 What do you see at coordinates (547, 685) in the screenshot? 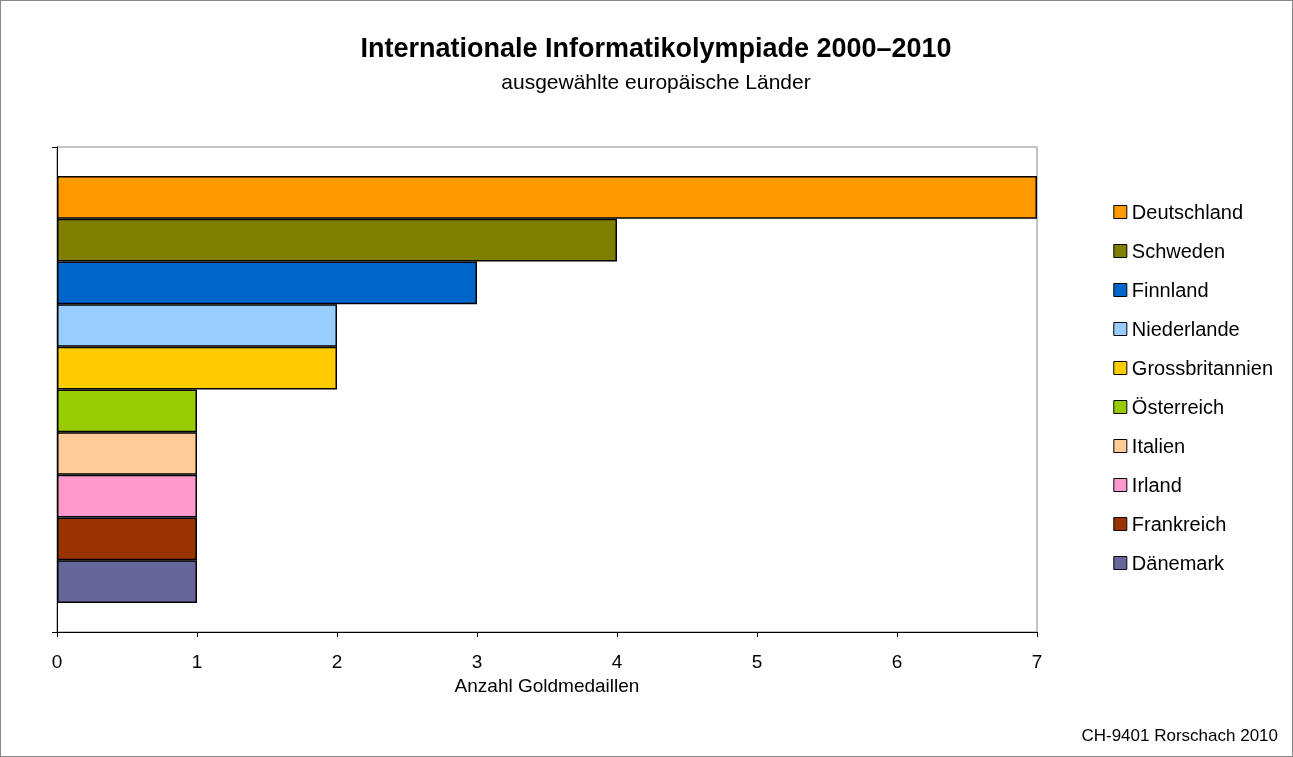
I see `x-axis-title: Anzahl Goldmedaillen` at bounding box center [547, 685].